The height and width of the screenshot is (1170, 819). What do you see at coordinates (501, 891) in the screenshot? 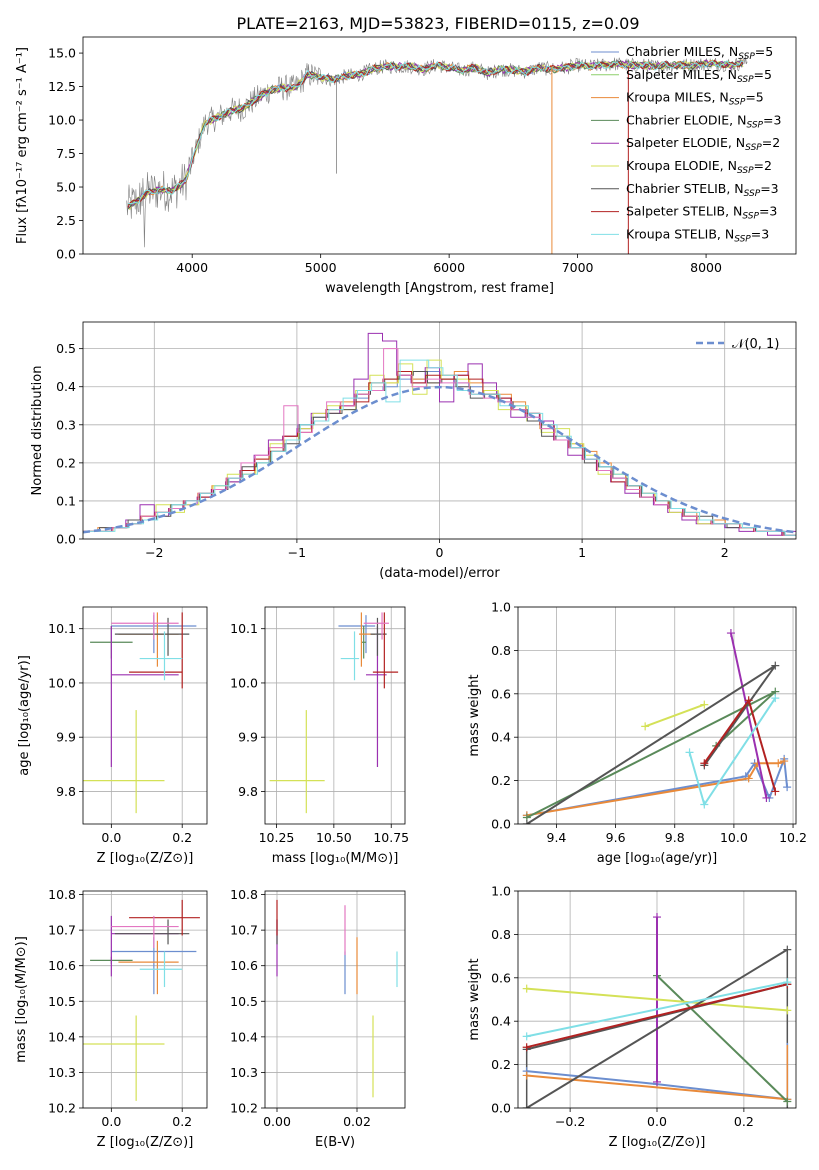
I see `y-tick-label: 1.0` at bounding box center [501, 891].